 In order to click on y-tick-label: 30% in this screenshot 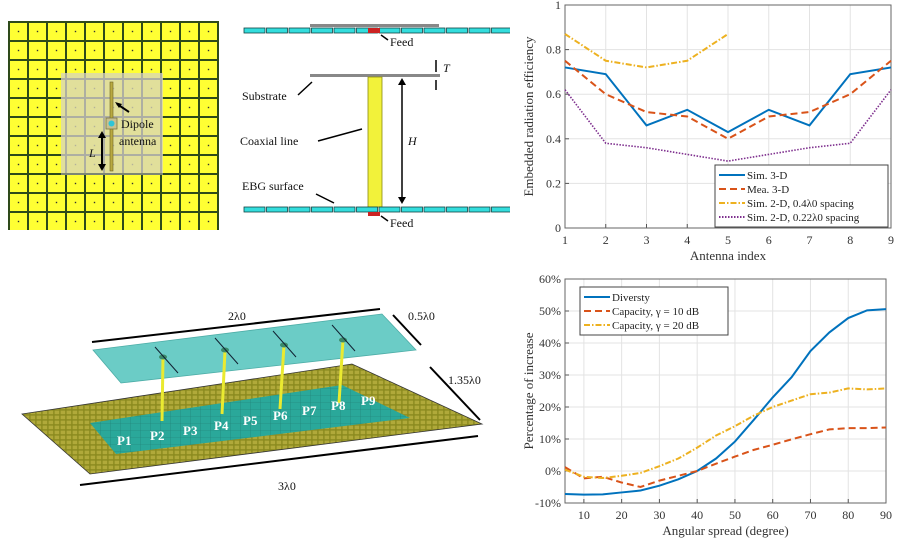, I will do `click(550, 375)`.